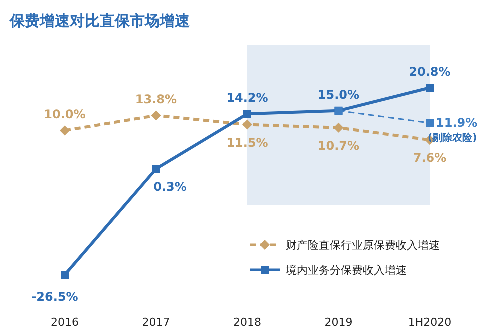  I want to click on x-tick-label: 2019, so click(338, 322).